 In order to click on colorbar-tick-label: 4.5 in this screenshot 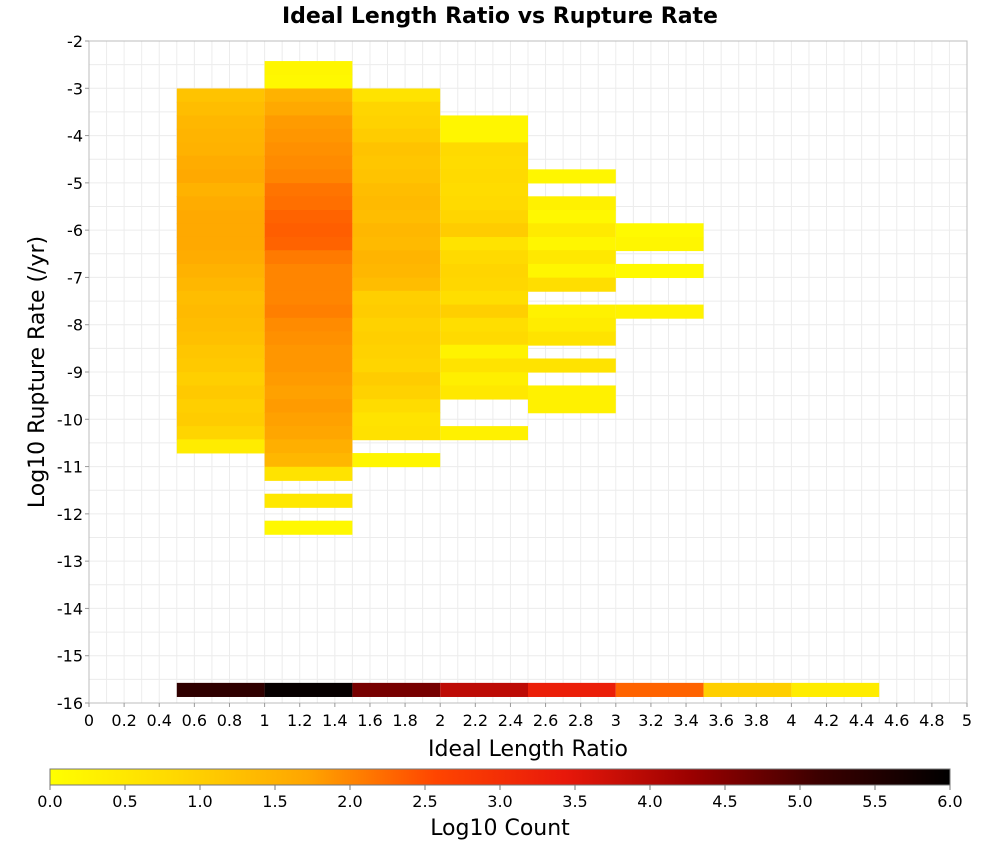, I will do `click(724, 801)`.